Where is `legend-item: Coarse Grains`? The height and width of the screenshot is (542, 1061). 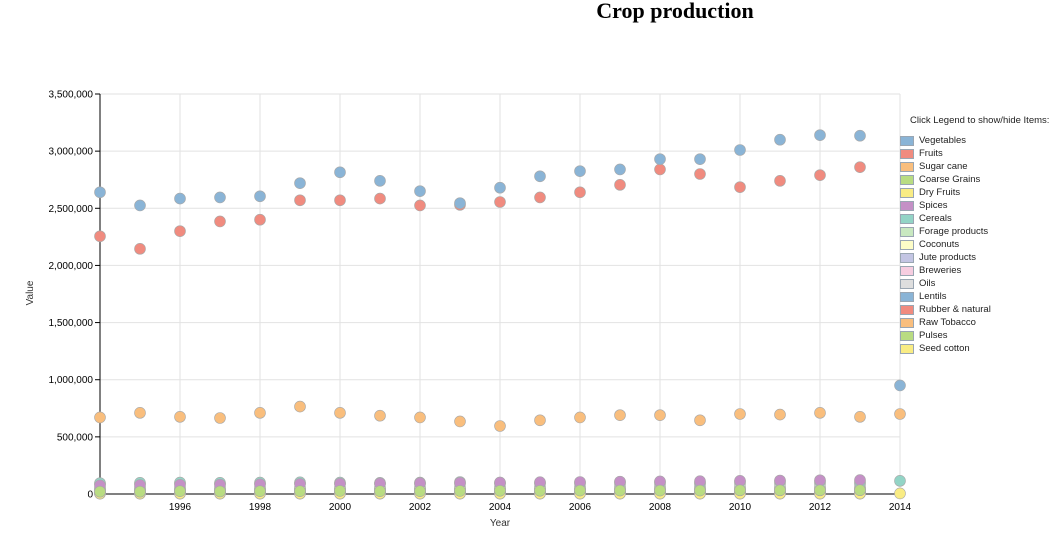 legend-item: Coarse Grains is located at coordinates (974, 179).